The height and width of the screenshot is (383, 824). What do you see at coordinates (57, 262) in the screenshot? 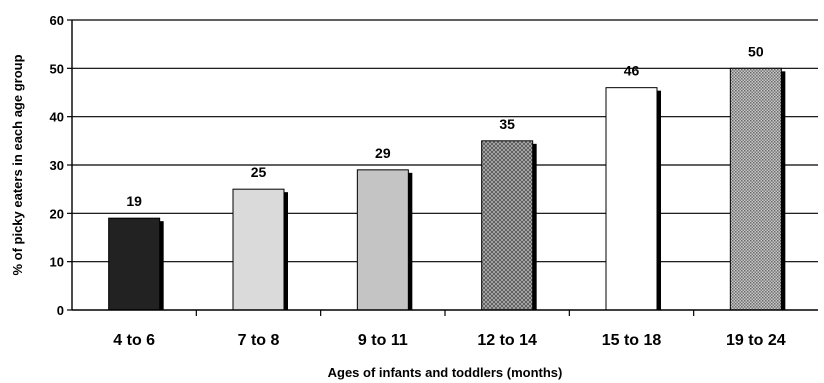
I see `y-tick-label: 10` at bounding box center [57, 262].